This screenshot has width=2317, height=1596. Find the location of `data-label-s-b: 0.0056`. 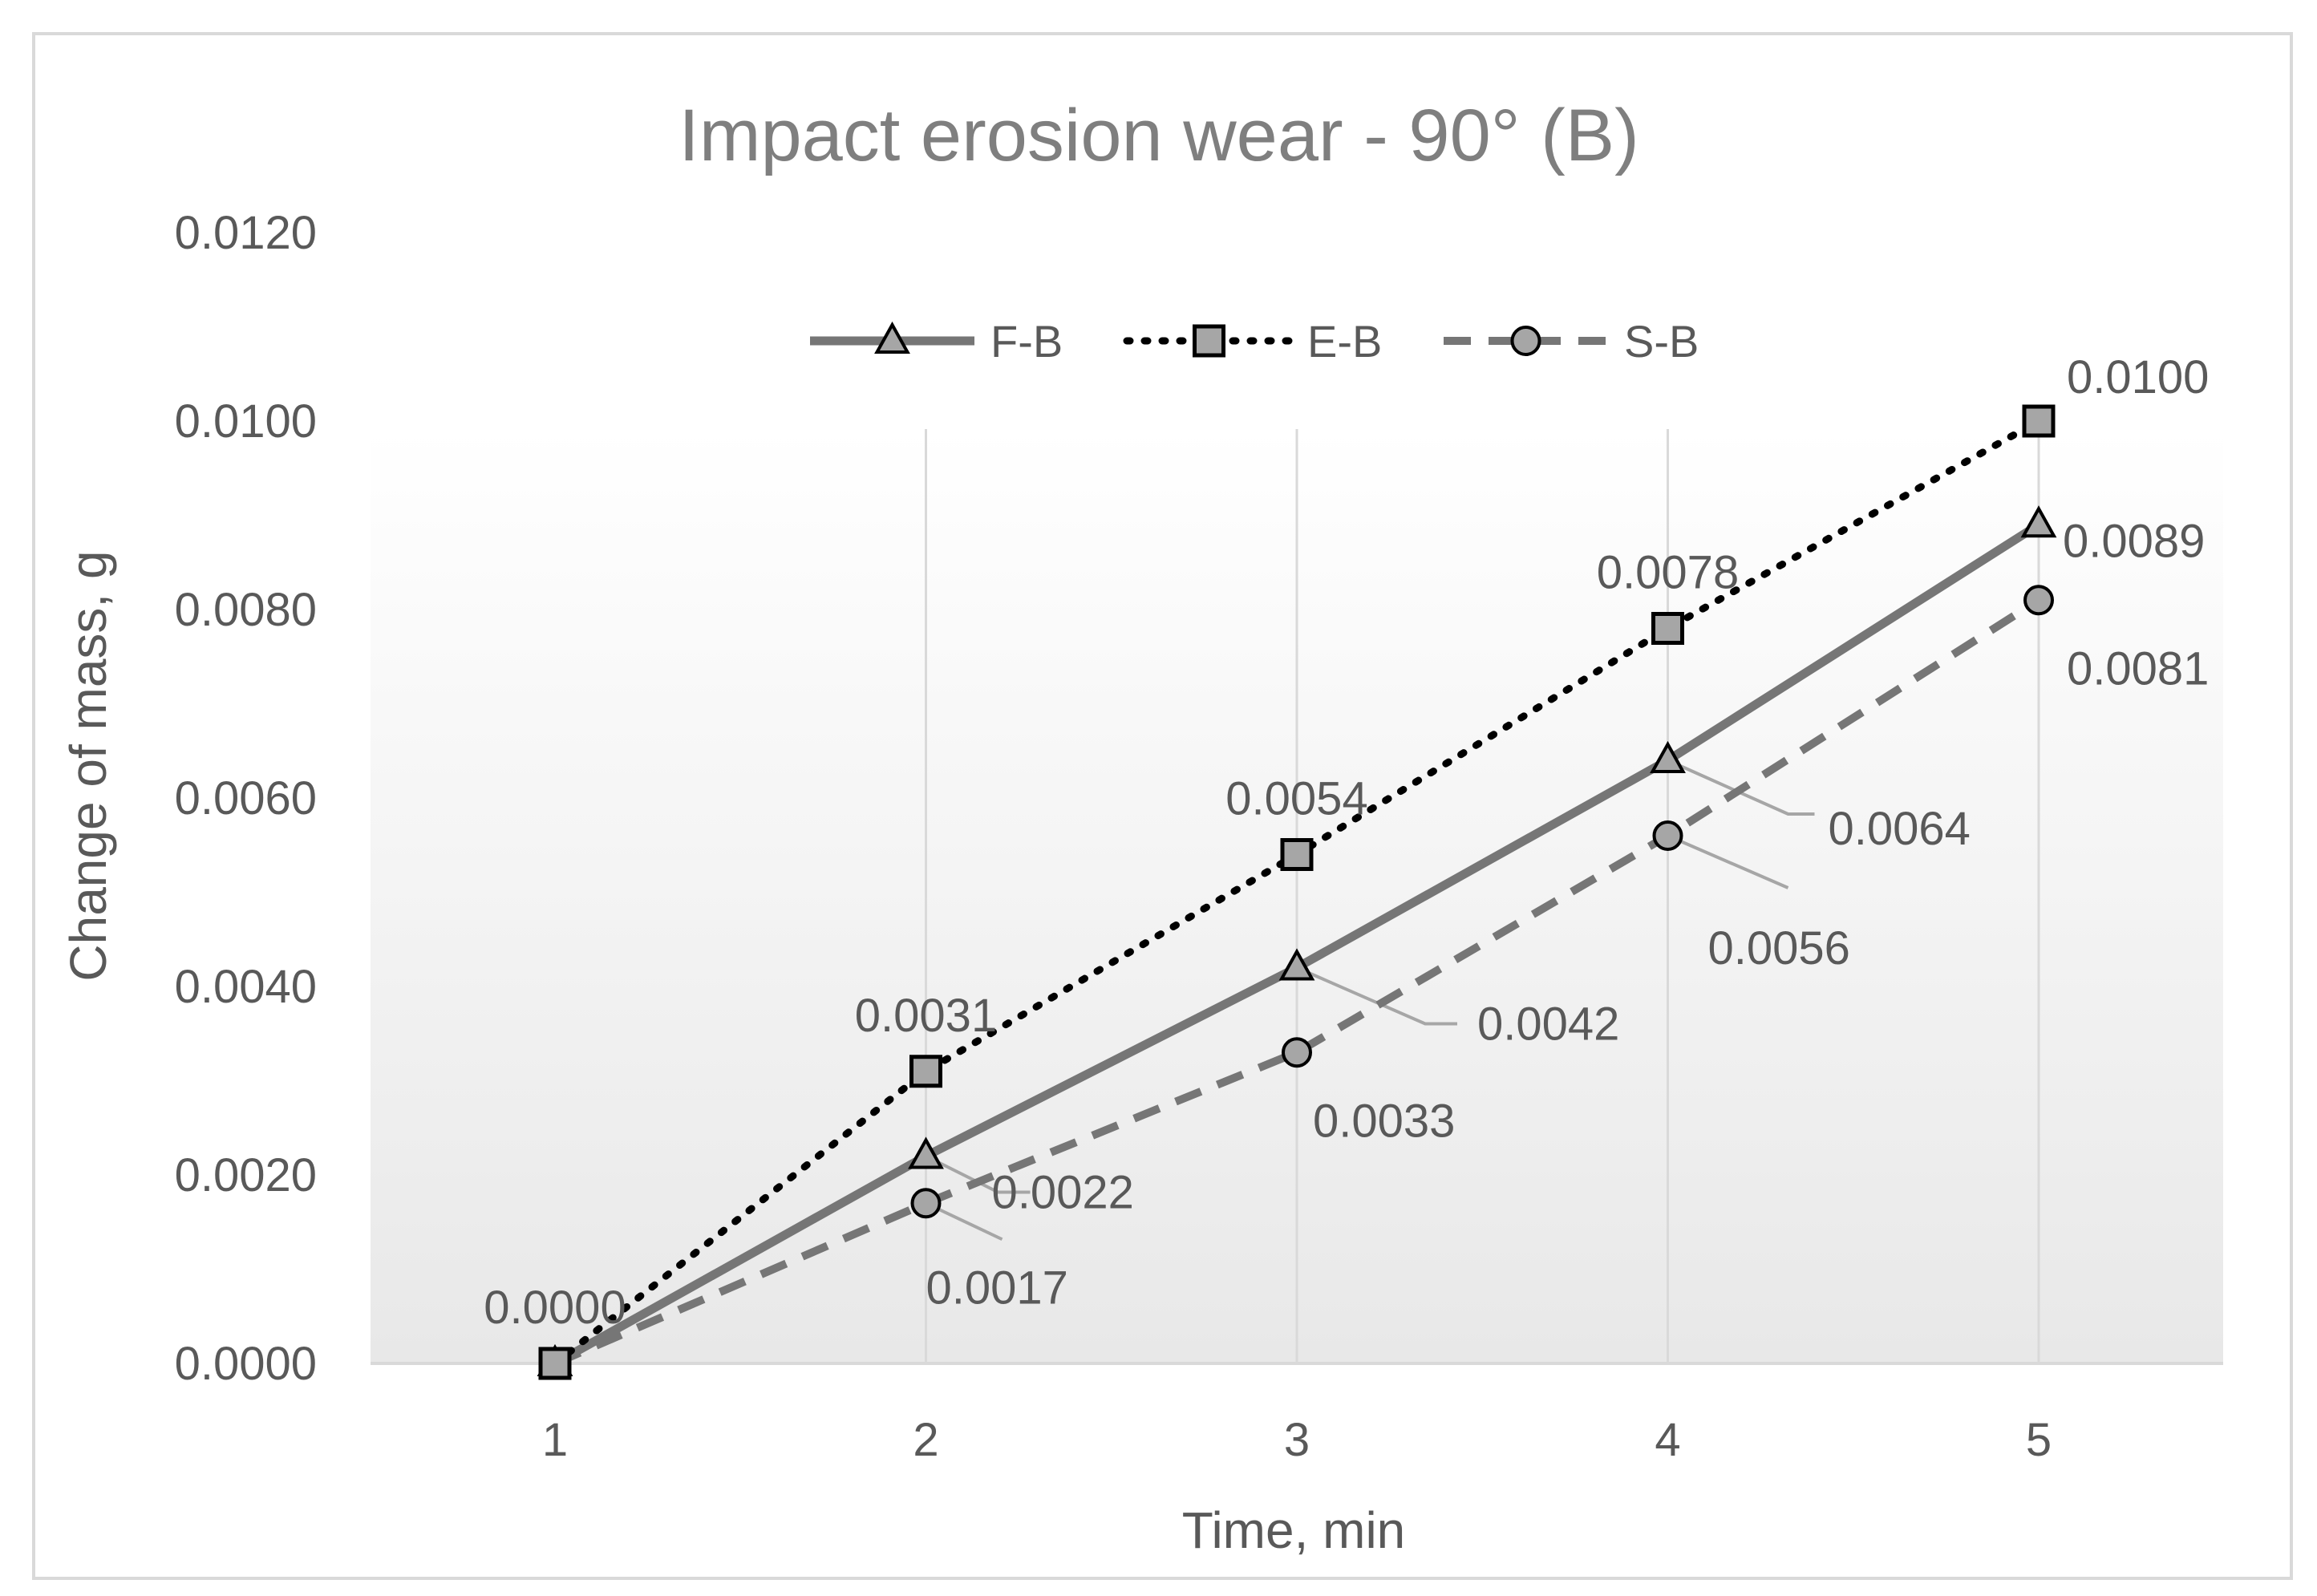

data-label-s-b: 0.0056 is located at coordinates (1779, 948).